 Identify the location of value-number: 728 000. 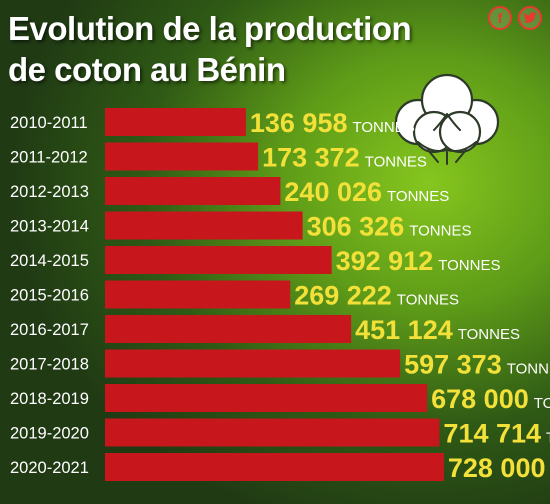
(497, 468).